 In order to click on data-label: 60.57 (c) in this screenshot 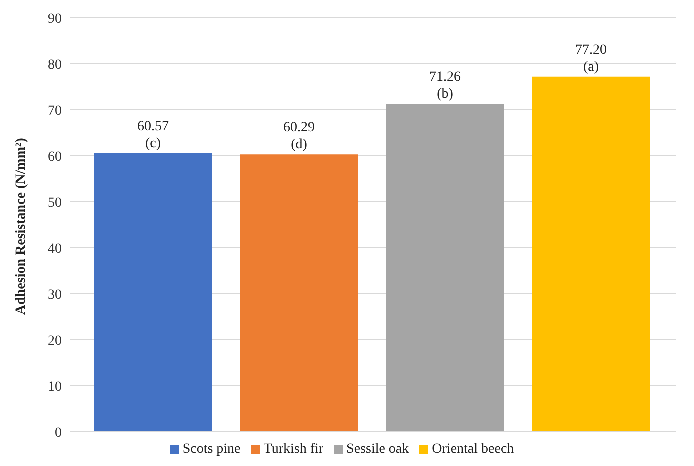, I will do `click(153, 135)`.